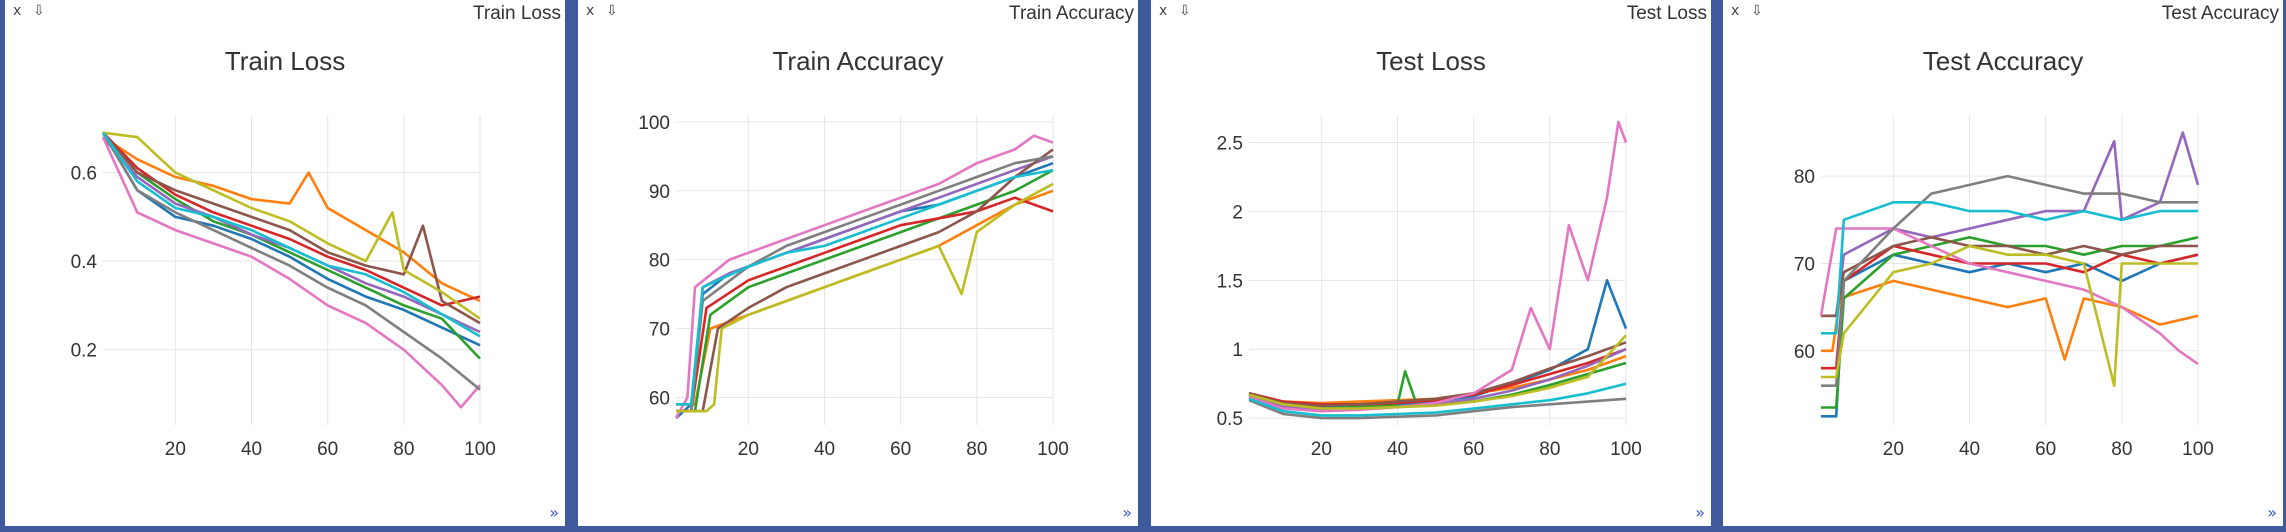  Describe the element at coordinates (2003, 61) in the screenshot. I see `chart-title: Test Accuracy` at that location.